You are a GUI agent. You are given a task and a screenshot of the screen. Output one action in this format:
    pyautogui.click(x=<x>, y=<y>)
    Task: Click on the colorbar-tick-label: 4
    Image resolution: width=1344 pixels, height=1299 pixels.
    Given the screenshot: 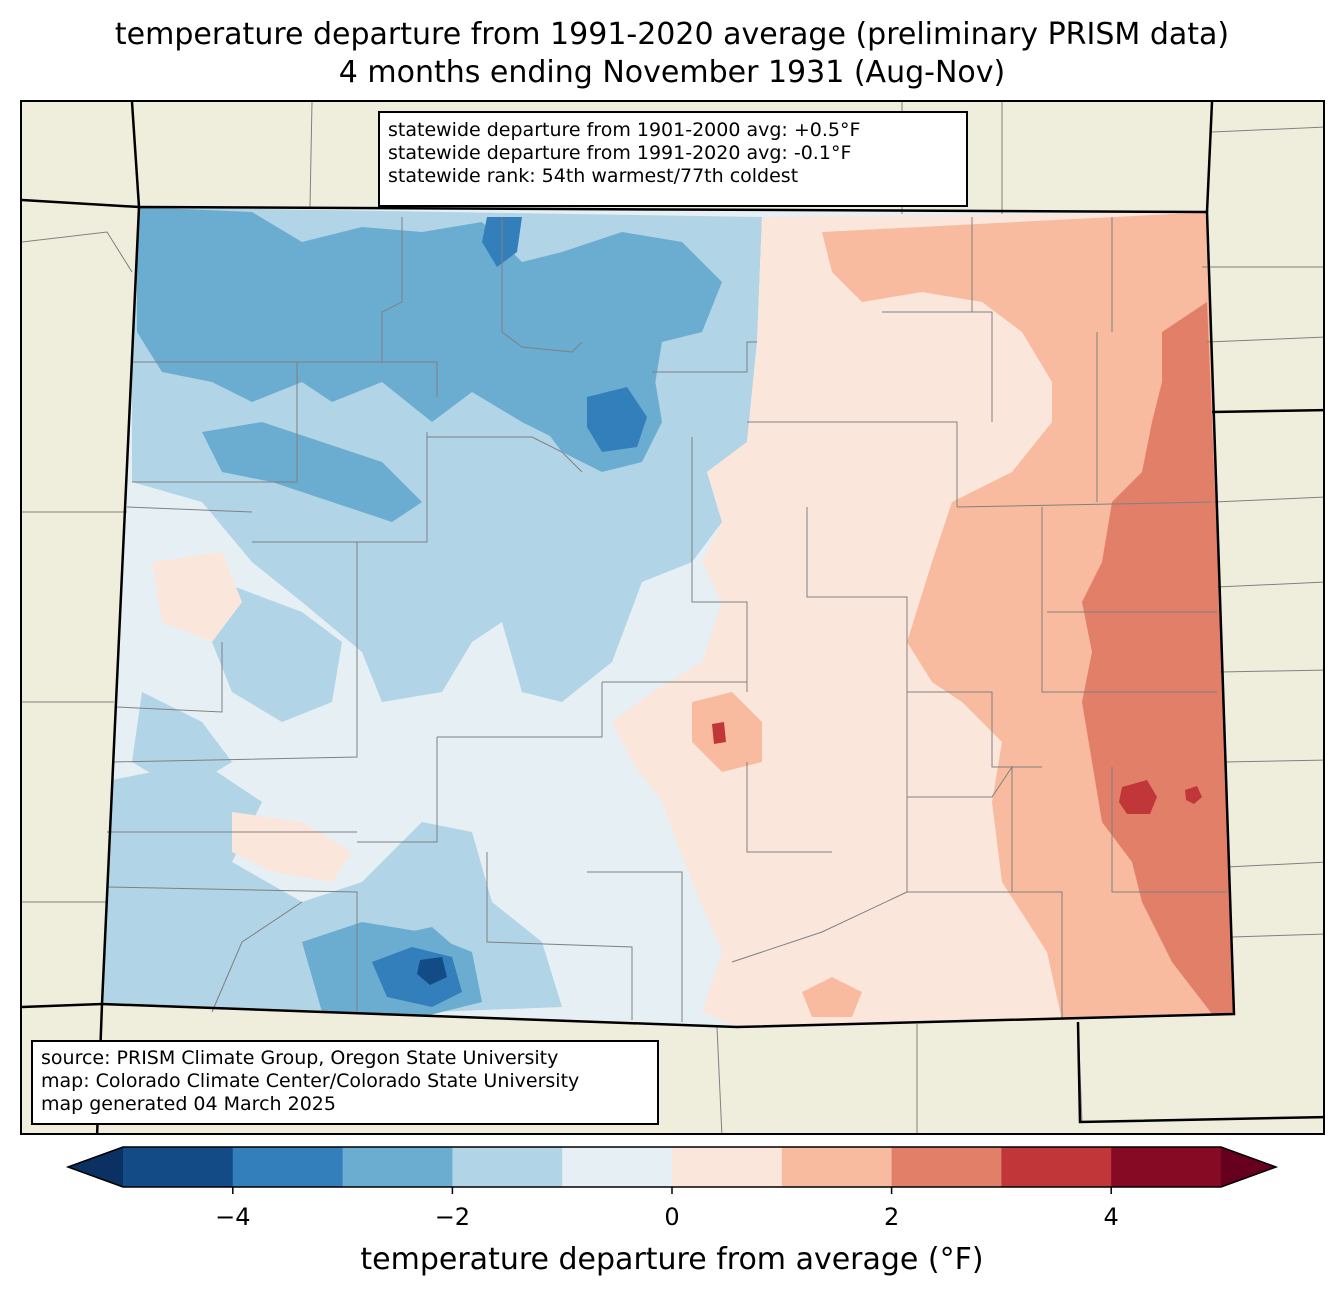 What is the action you would take?
    pyautogui.click(x=1111, y=1217)
    